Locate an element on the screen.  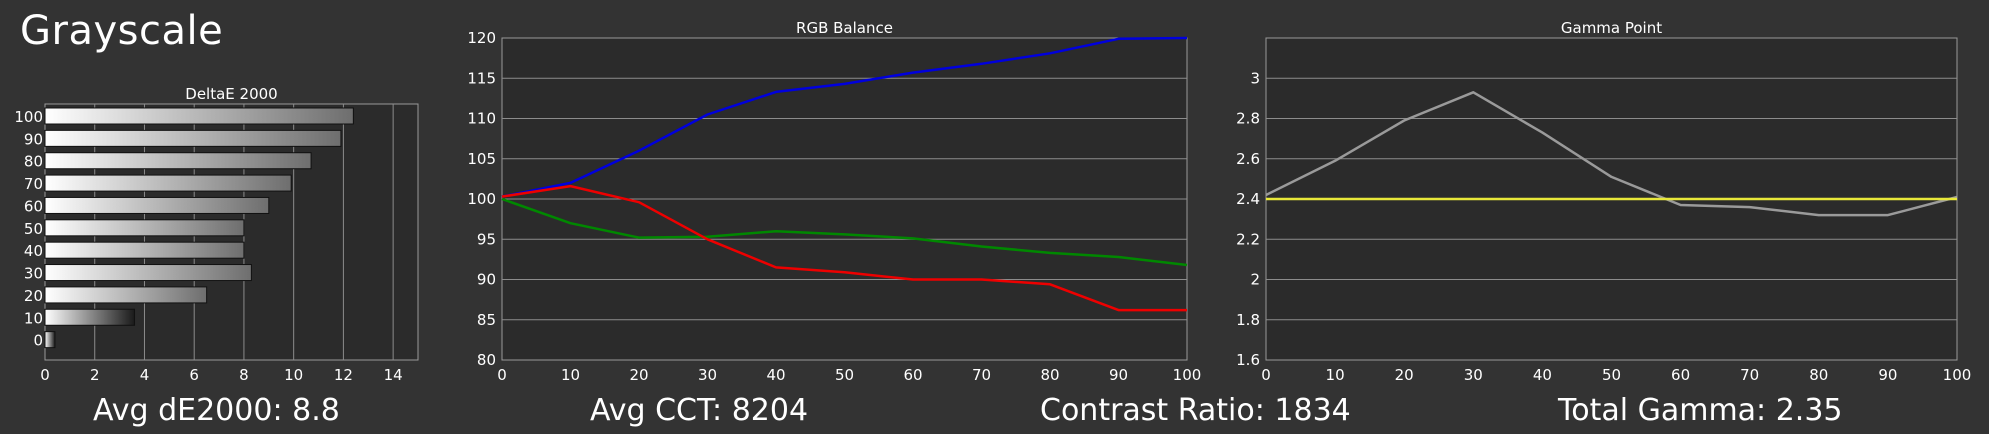
gamma-point-x-tick-label: 10 is located at coordinates (1335, 375).